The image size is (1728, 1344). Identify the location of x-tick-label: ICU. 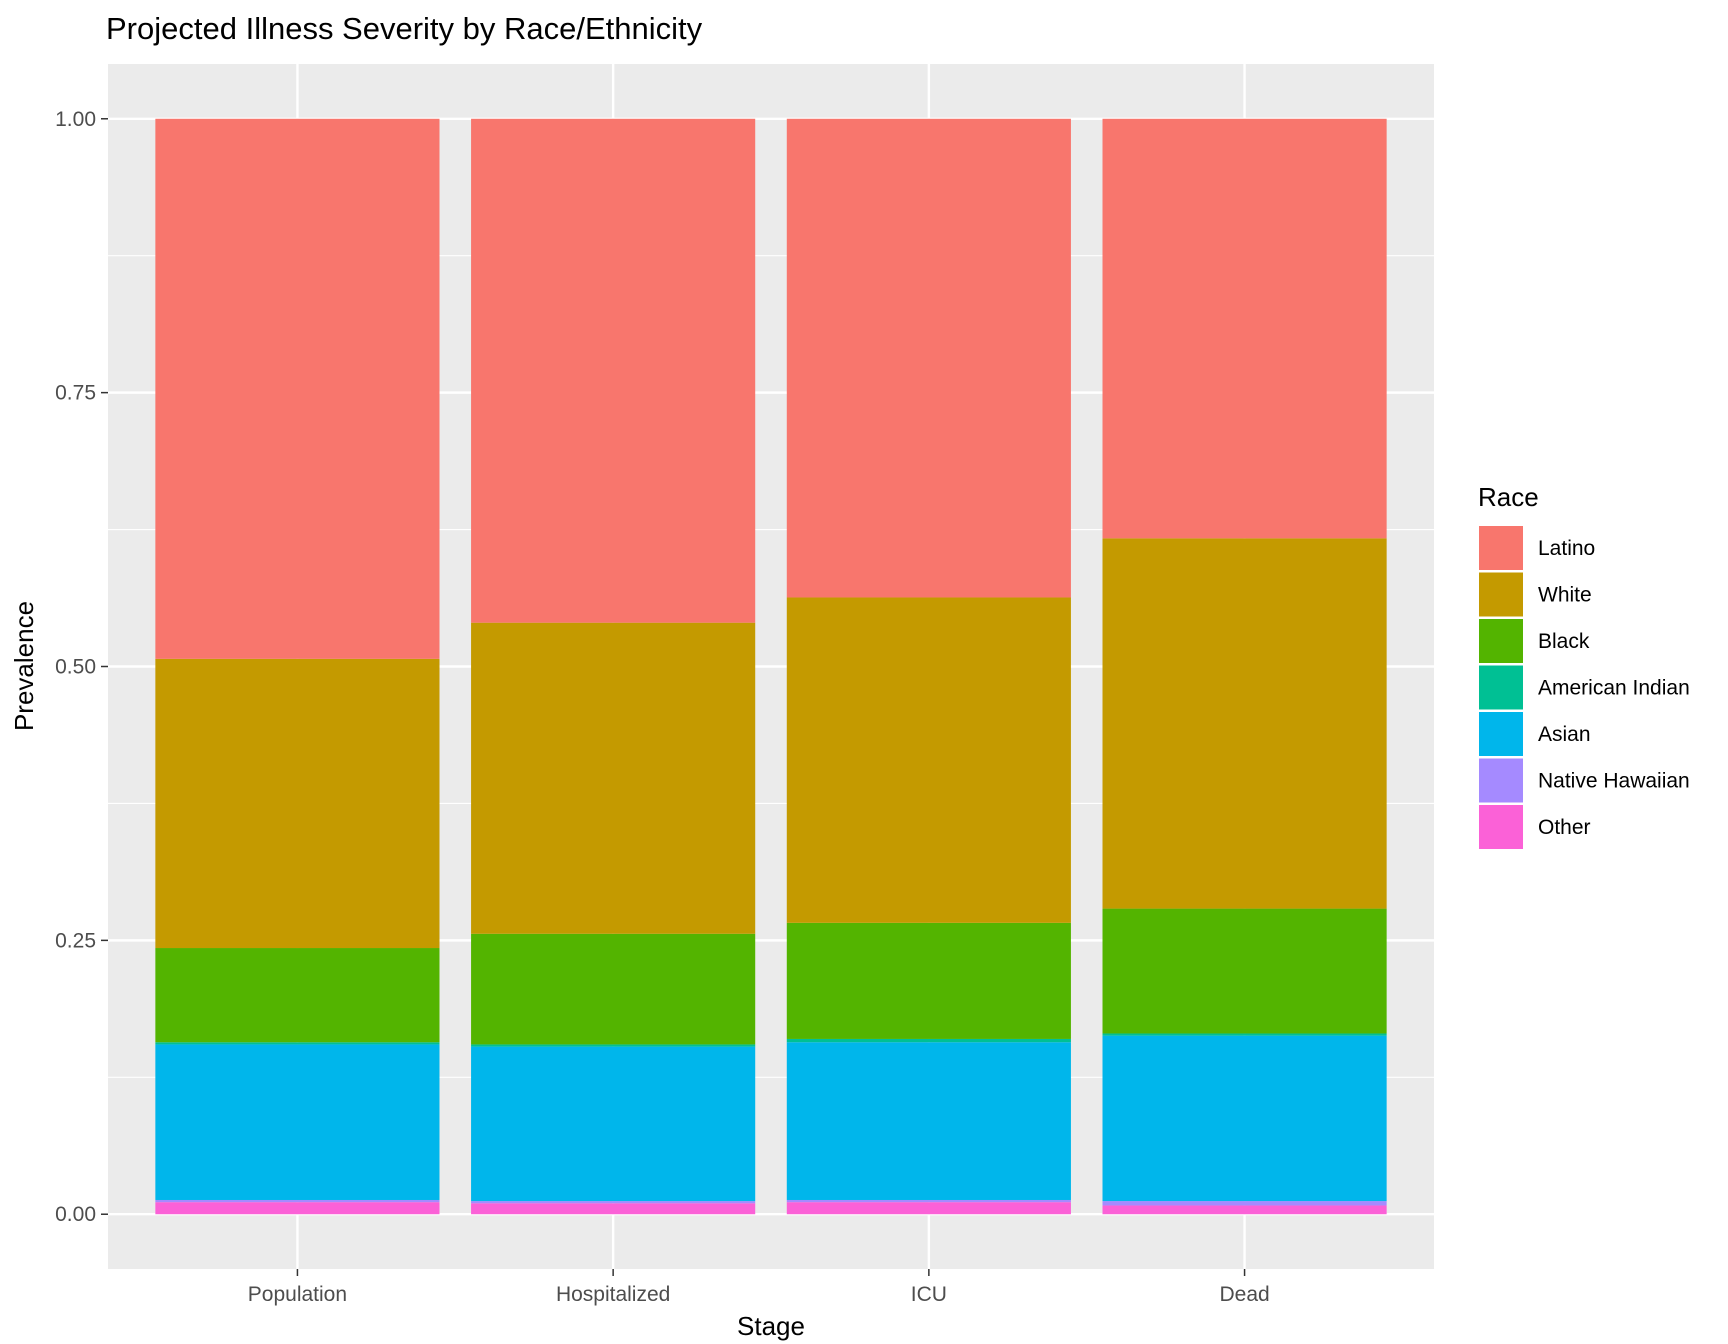
(929, 1294).